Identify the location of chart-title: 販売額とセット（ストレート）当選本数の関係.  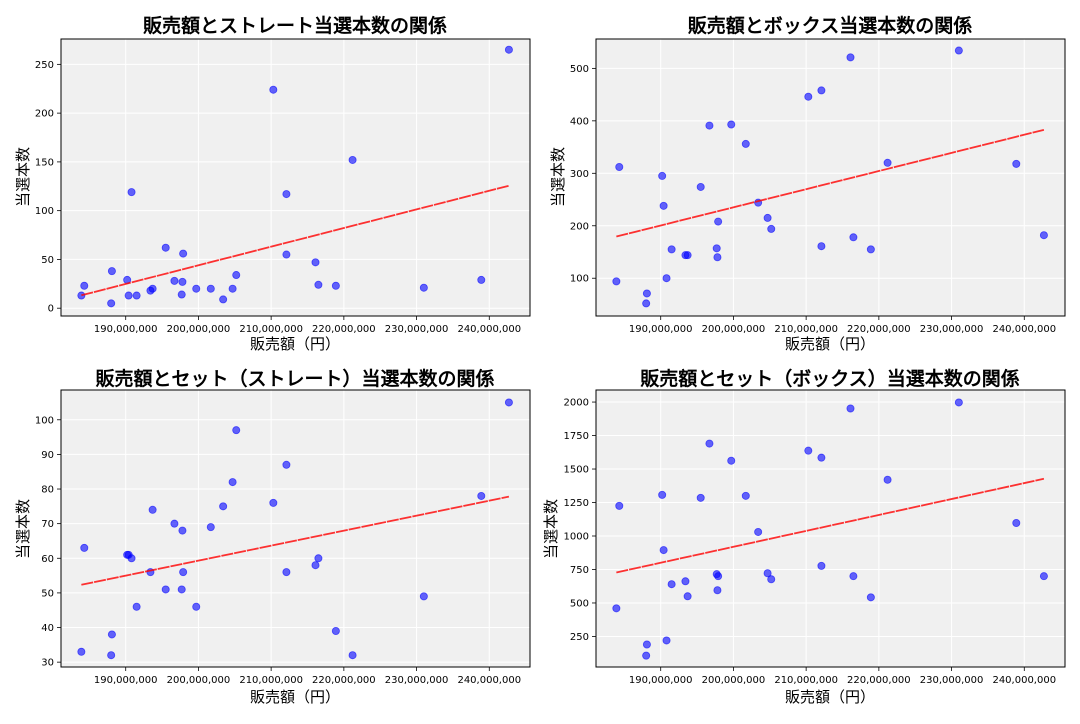
(294, 378).